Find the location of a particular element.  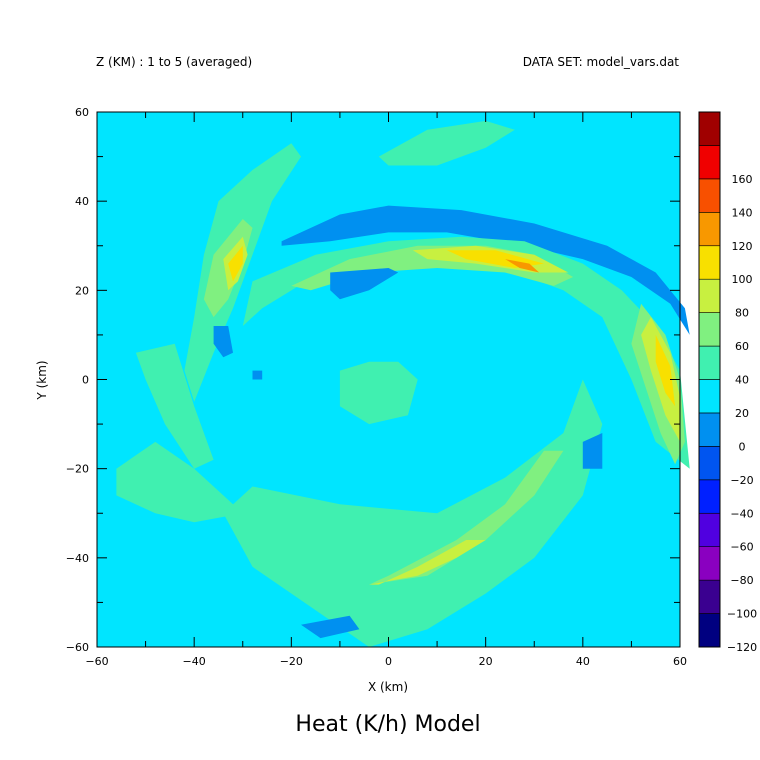

x-tick-label: −20 is located at coordinates (291, 661).